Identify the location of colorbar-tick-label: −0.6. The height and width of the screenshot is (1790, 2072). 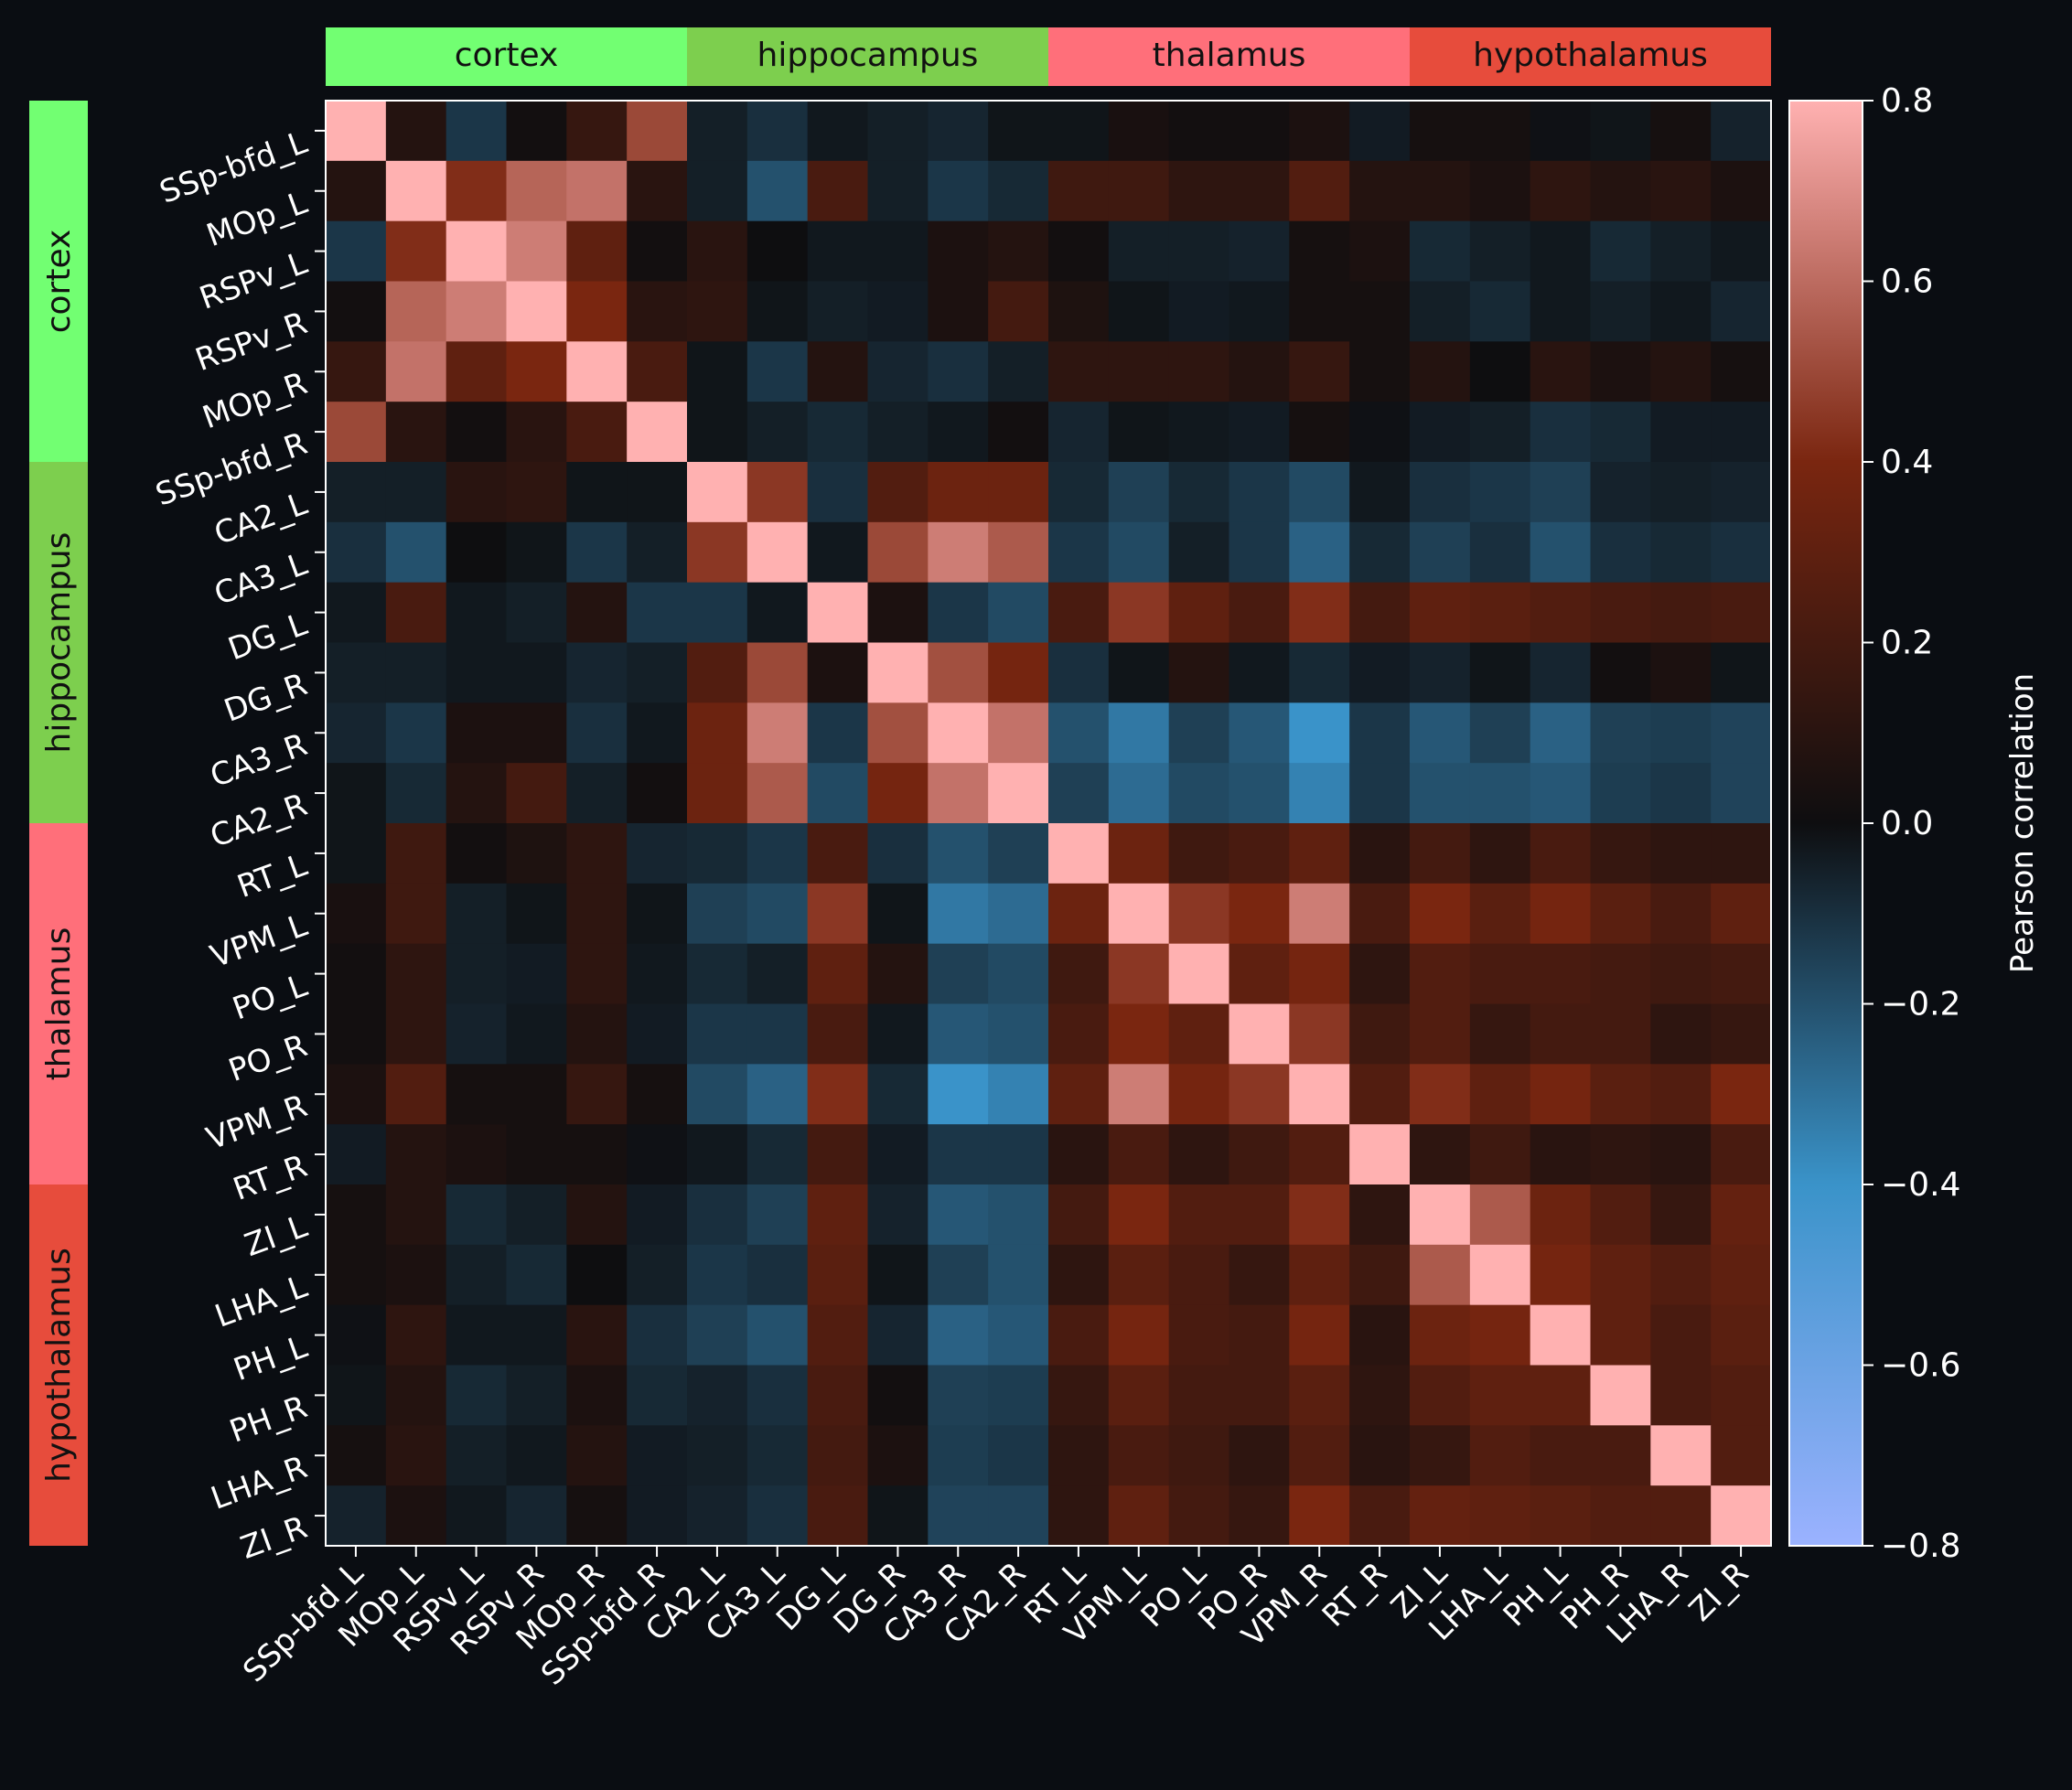
(1920, 1366).